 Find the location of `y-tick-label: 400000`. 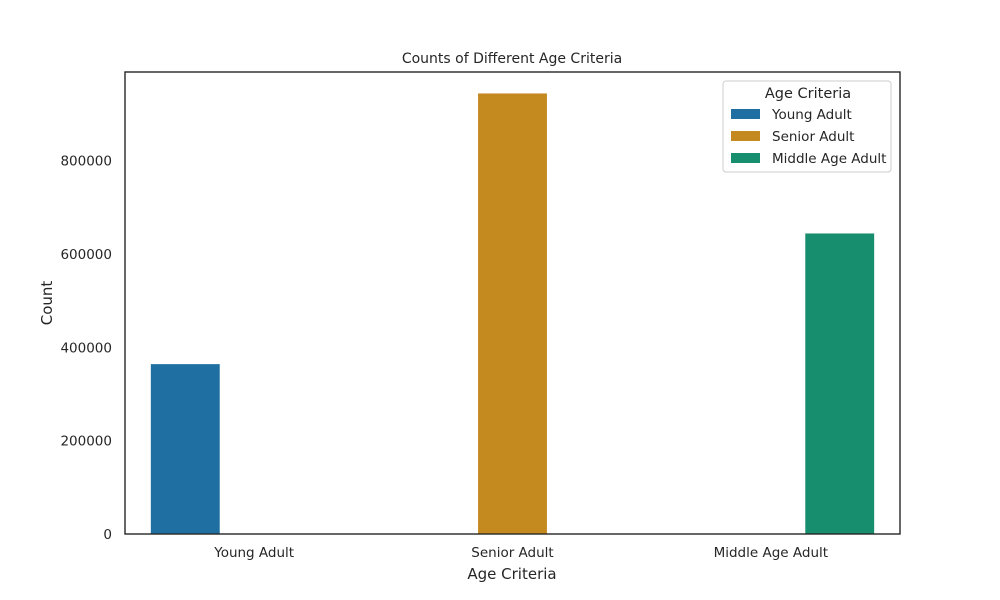

y-tick-label: 400000 is located at coordinates (86, 348).